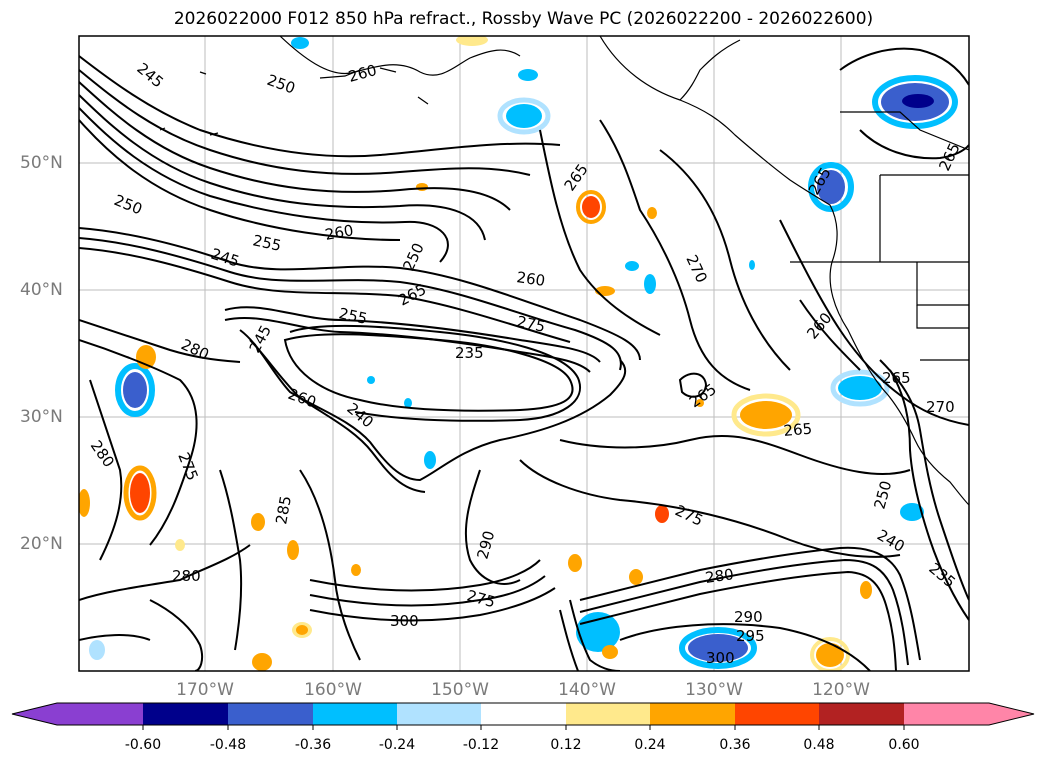 Image resolution: width=1047 pixels, height=765 pixels. I want to click on contour-label: 295, so click(750, 636).